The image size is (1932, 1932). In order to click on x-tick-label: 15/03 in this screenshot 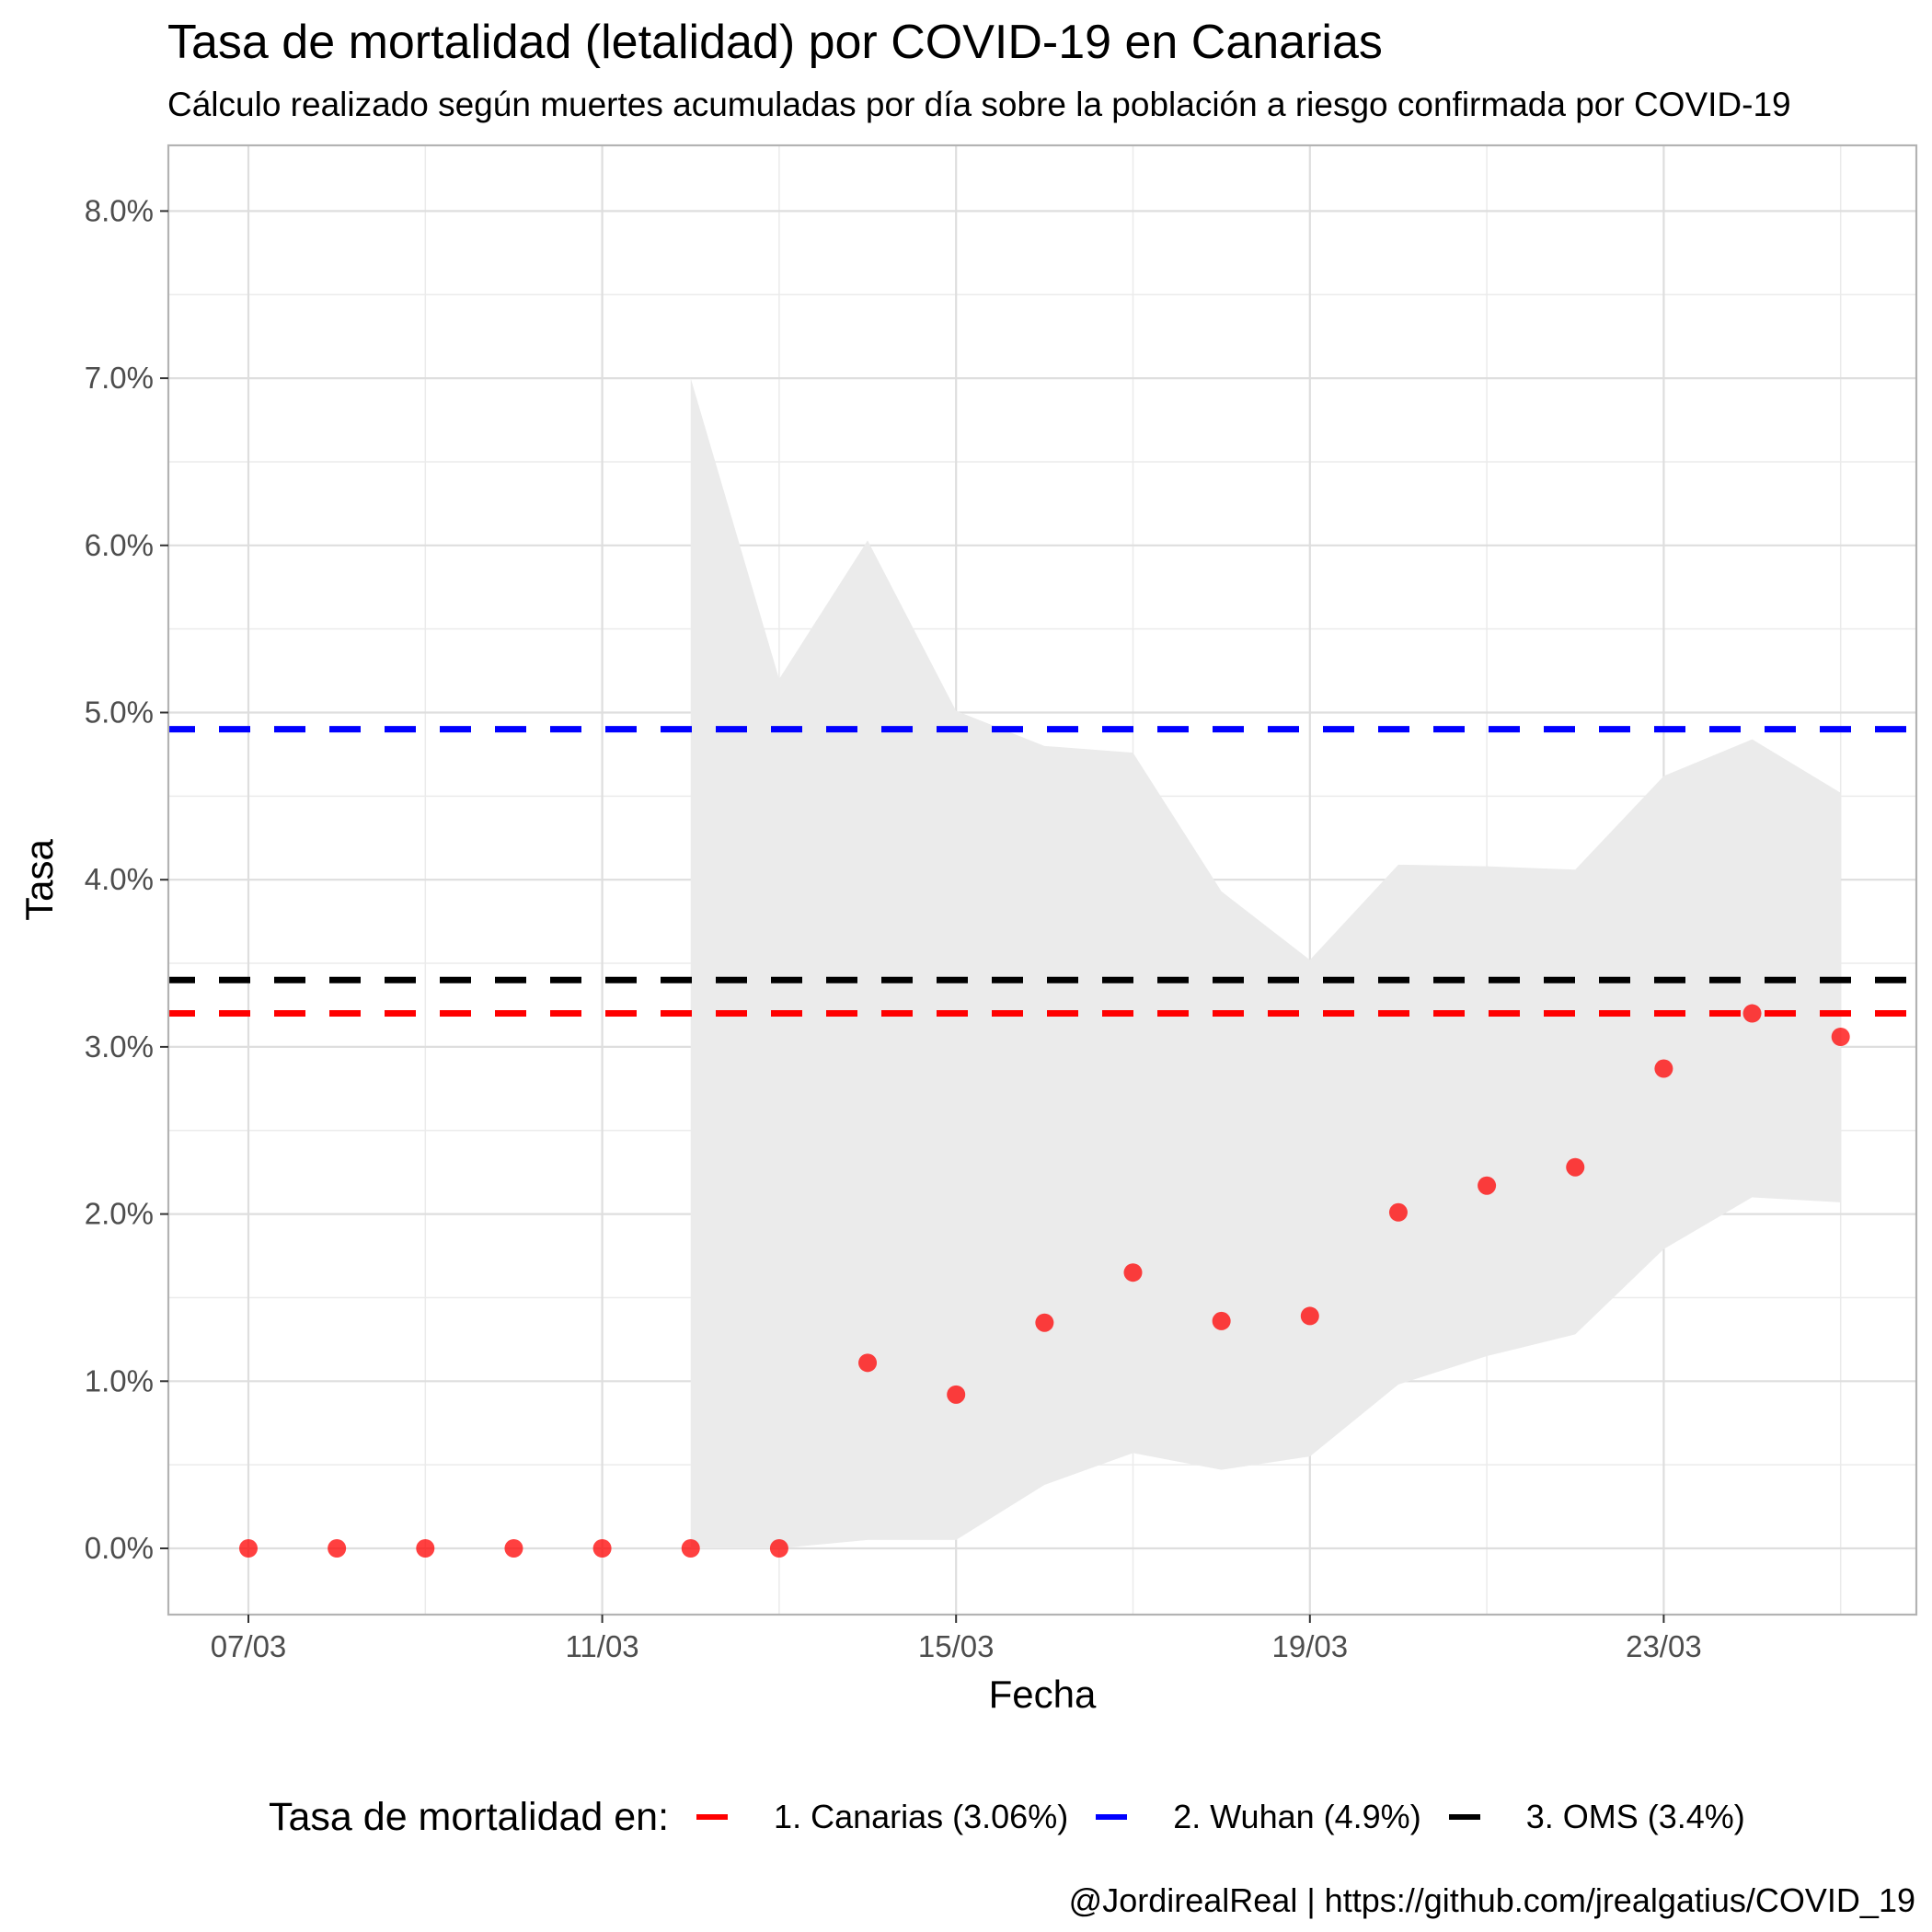, I will do `click(956, 1646)`.